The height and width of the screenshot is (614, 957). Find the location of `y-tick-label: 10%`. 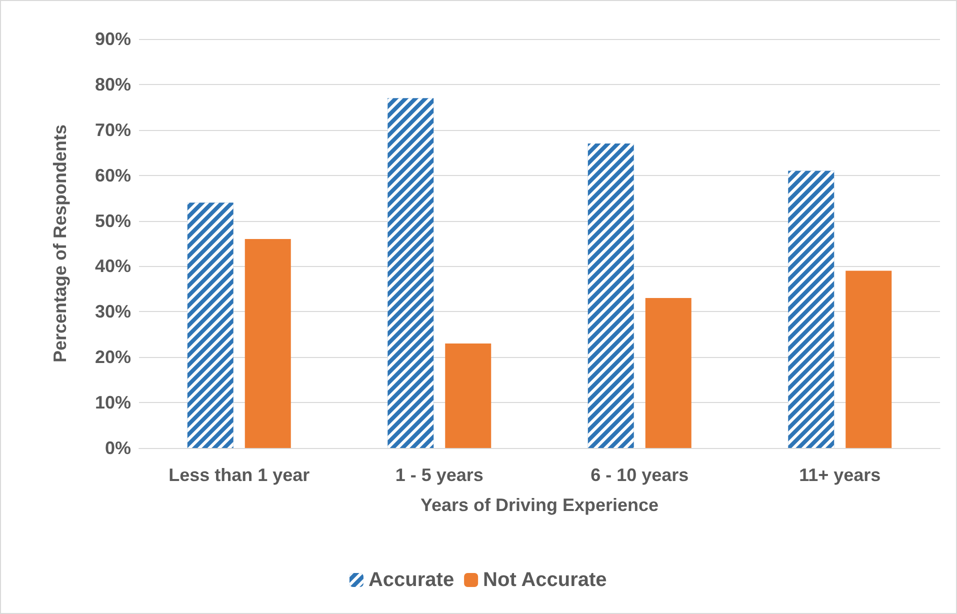

y-tick-label: 10% is located at coordinates (112, 402).